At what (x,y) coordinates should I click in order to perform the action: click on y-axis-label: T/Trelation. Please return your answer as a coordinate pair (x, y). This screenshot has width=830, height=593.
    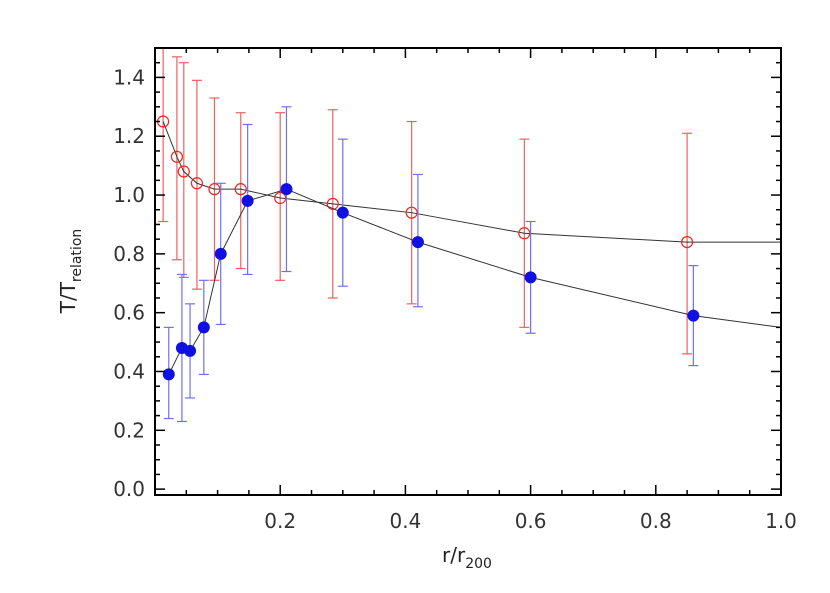
    Looking at the image, I should click on (70, 272).